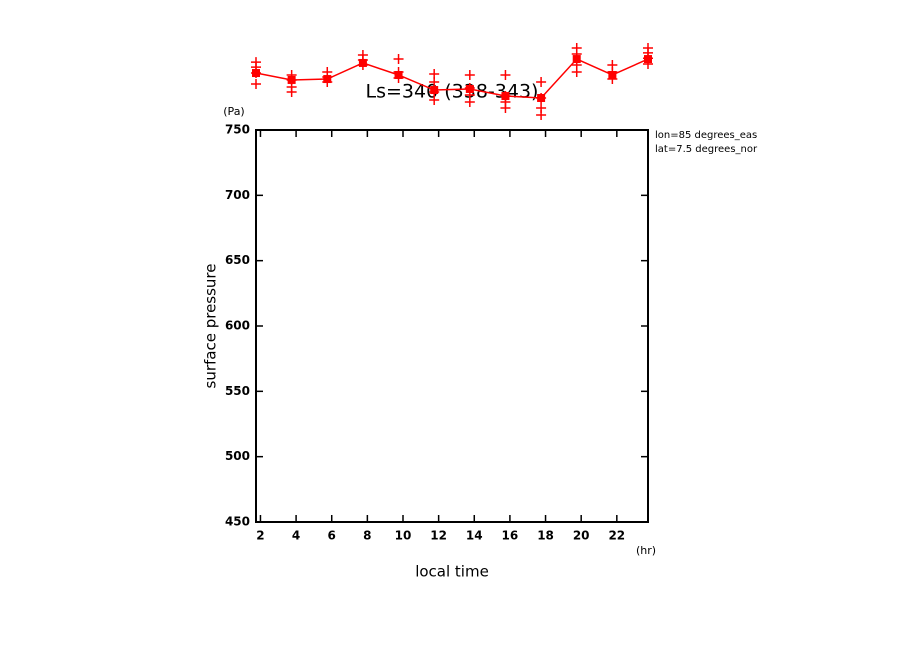 This screenshot has width=904, height=654. Describe the element at coordinates (706, 135) in the screenshot. I see `annotation: lon=85 degrees_eas` at that location.